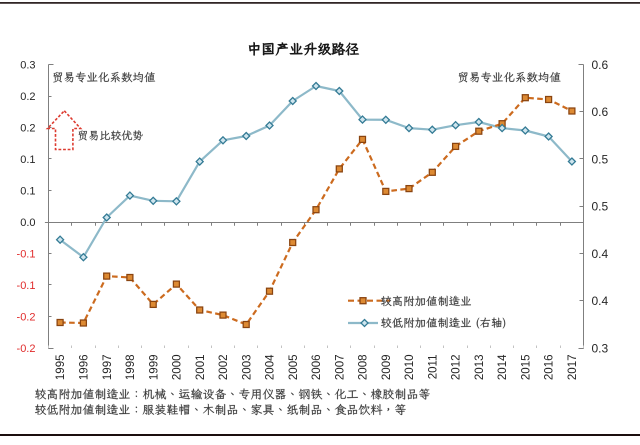 The width and height of the screenshot is (640, 445). What do you see at coordinates (201, 368) in the screenshot?
I see `svg-text: 2001` at bounding box center [201, 368].